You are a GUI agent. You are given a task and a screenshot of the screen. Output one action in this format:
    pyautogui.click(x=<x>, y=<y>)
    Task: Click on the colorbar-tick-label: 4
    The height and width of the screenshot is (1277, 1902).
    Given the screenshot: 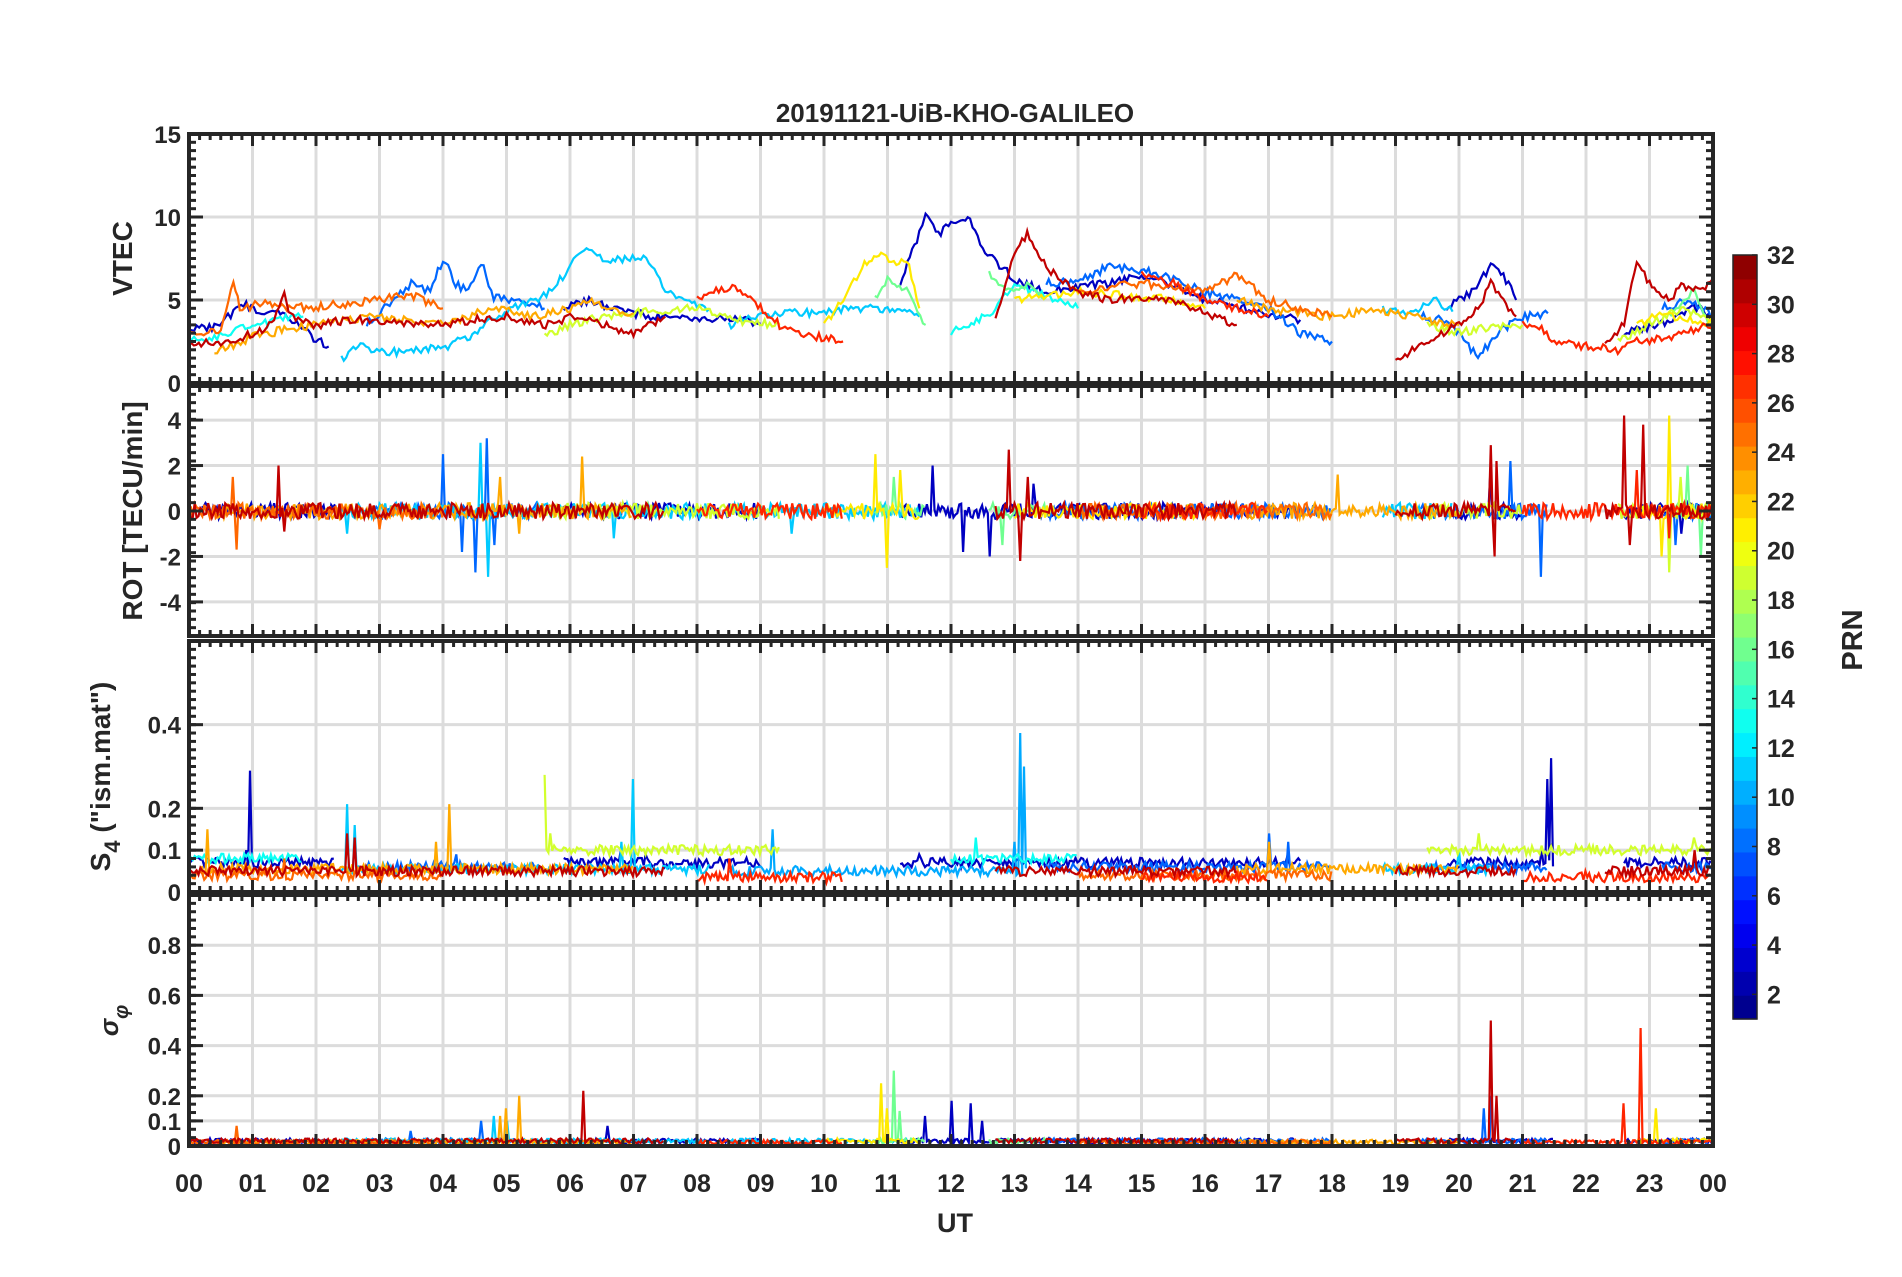 What is the action you would take?
    pyautogui.click(x=1774, y=946)
    